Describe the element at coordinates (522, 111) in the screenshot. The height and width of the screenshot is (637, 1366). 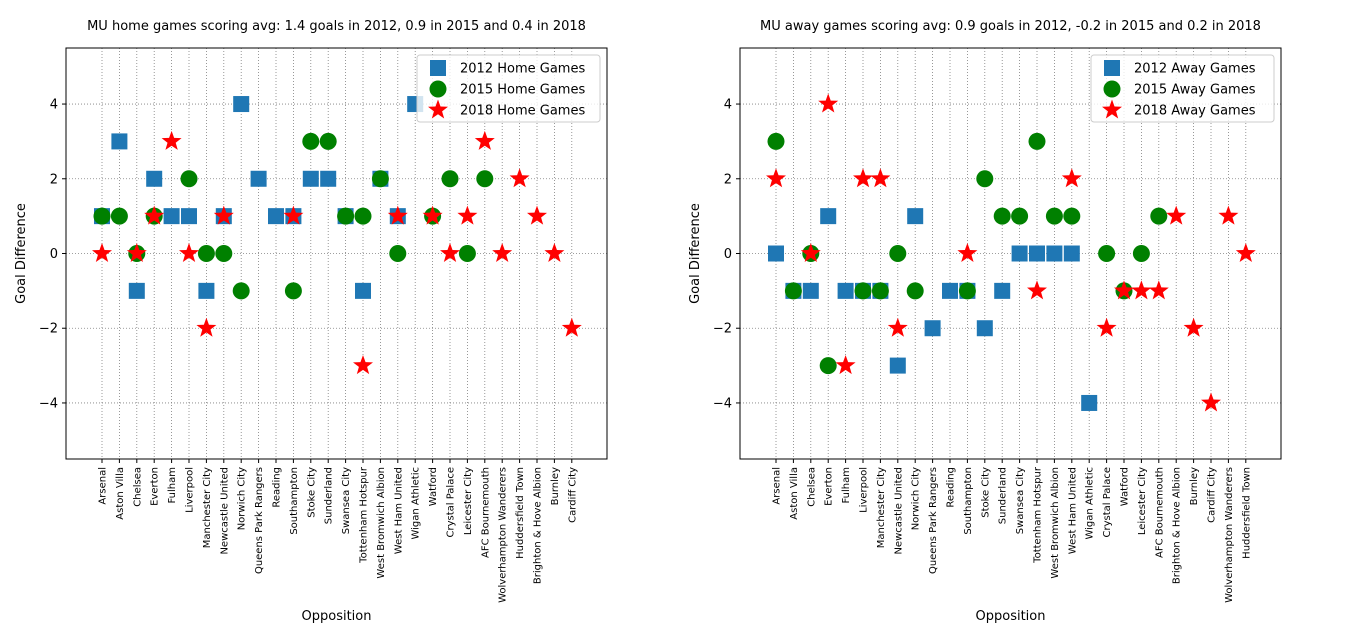
I see `legend-label: 2018 Home Games` at that location.